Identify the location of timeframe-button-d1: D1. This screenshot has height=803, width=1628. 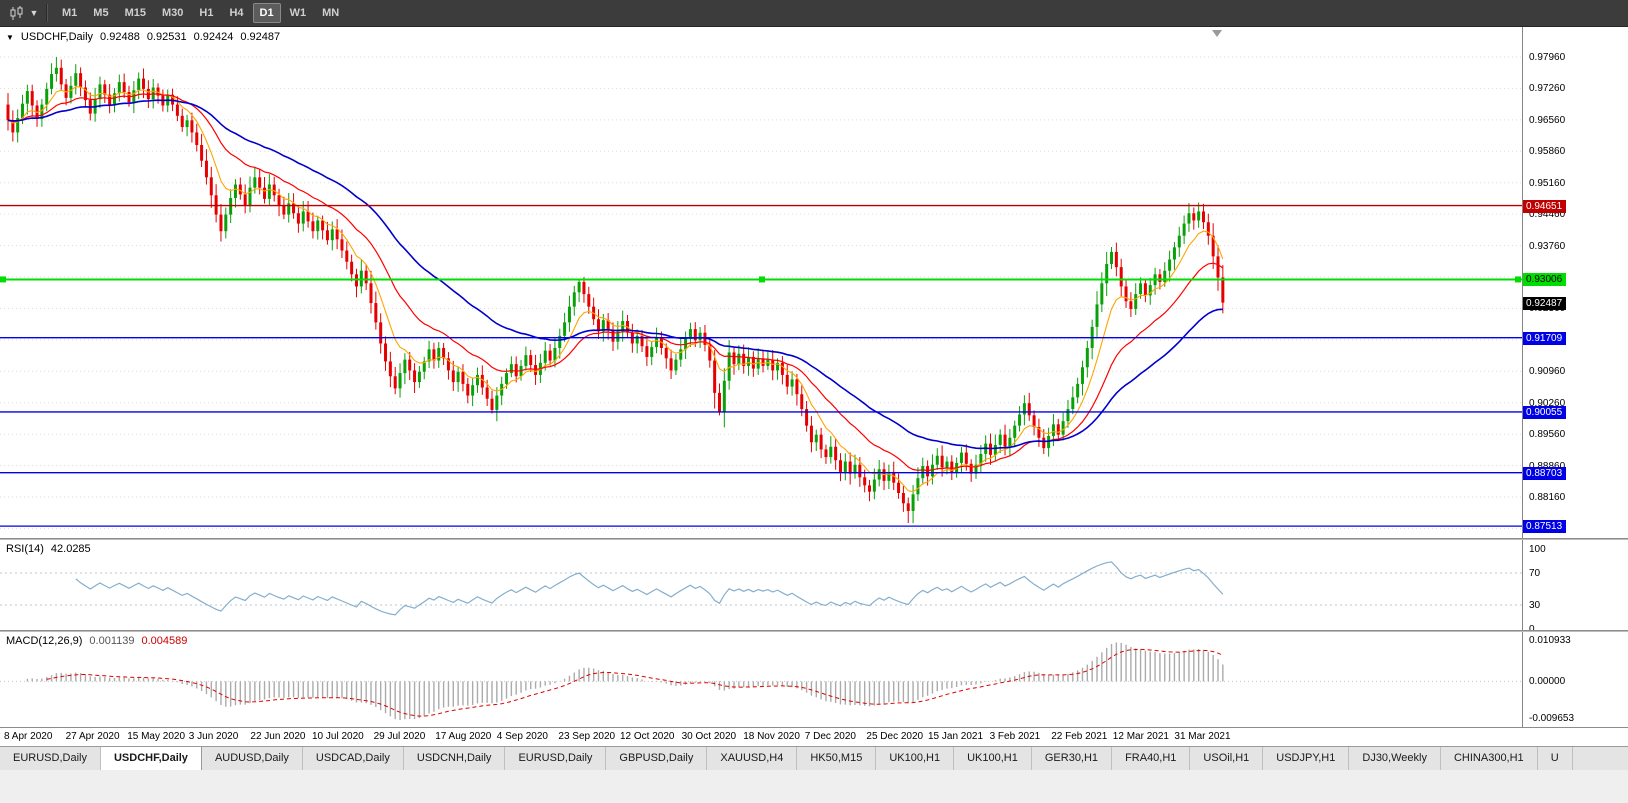
(266, 13).